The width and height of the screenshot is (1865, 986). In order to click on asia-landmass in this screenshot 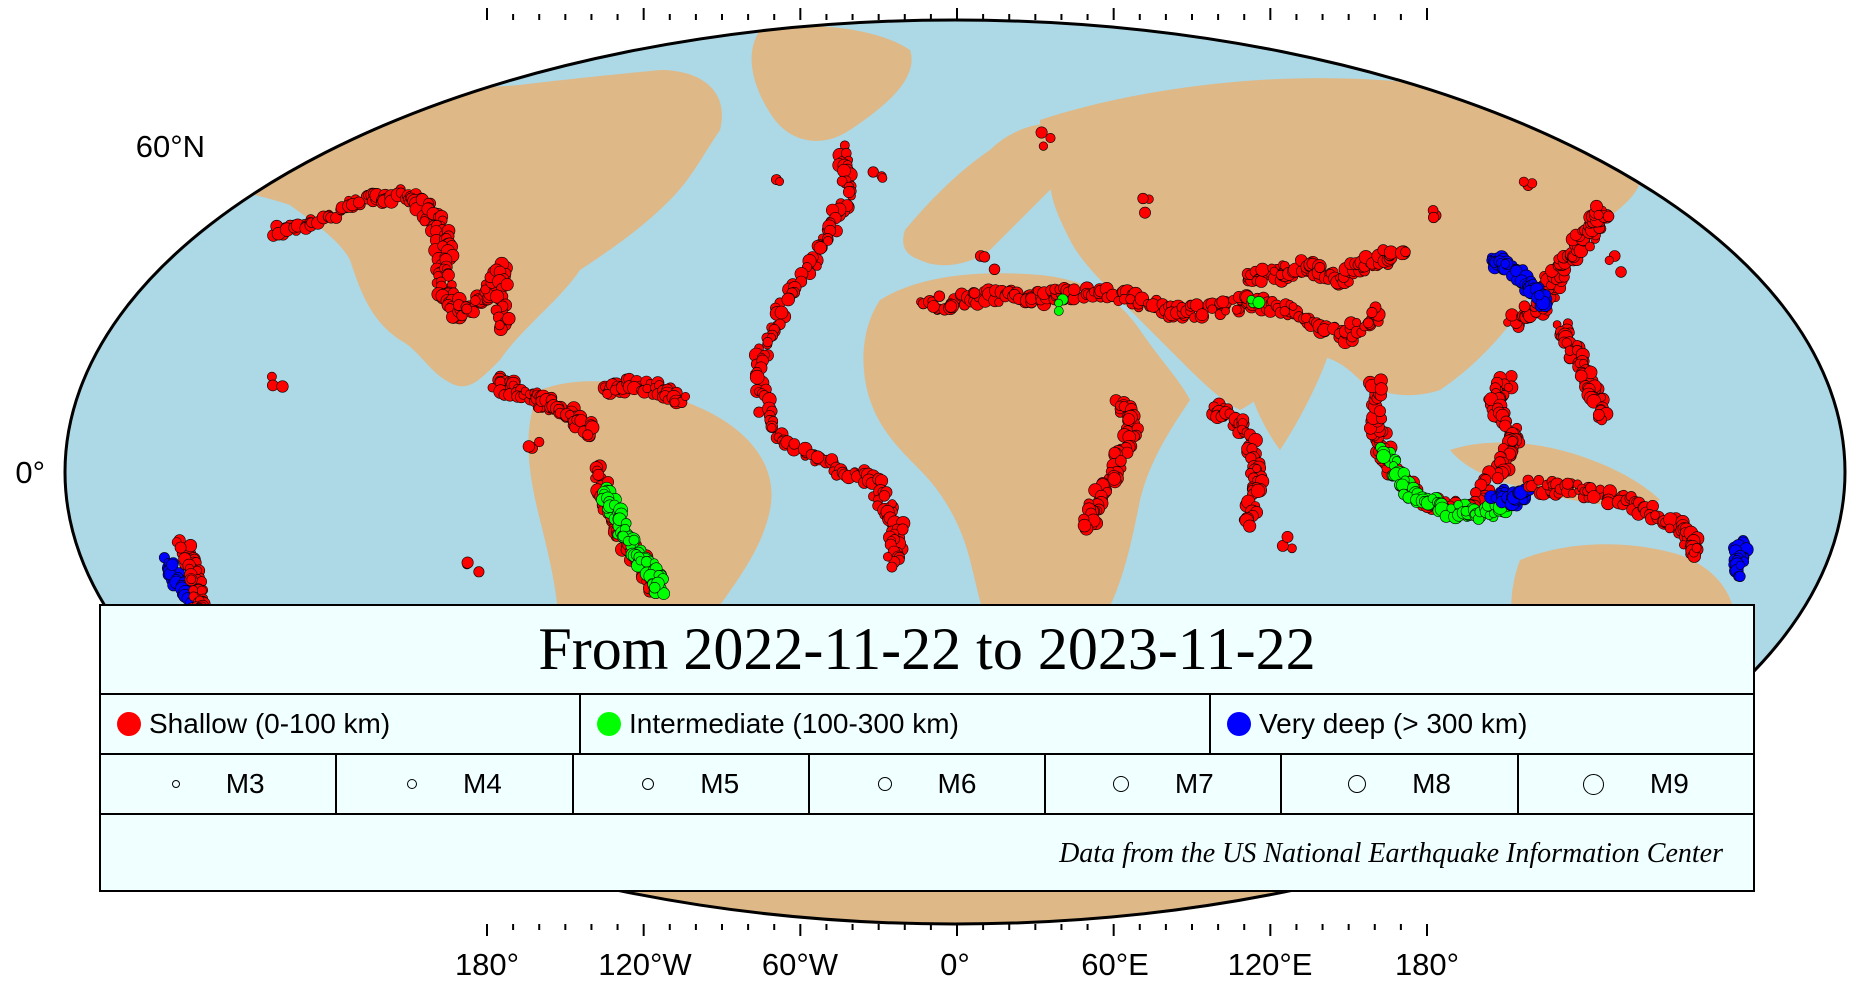, I will do `click(1341, 244)`.